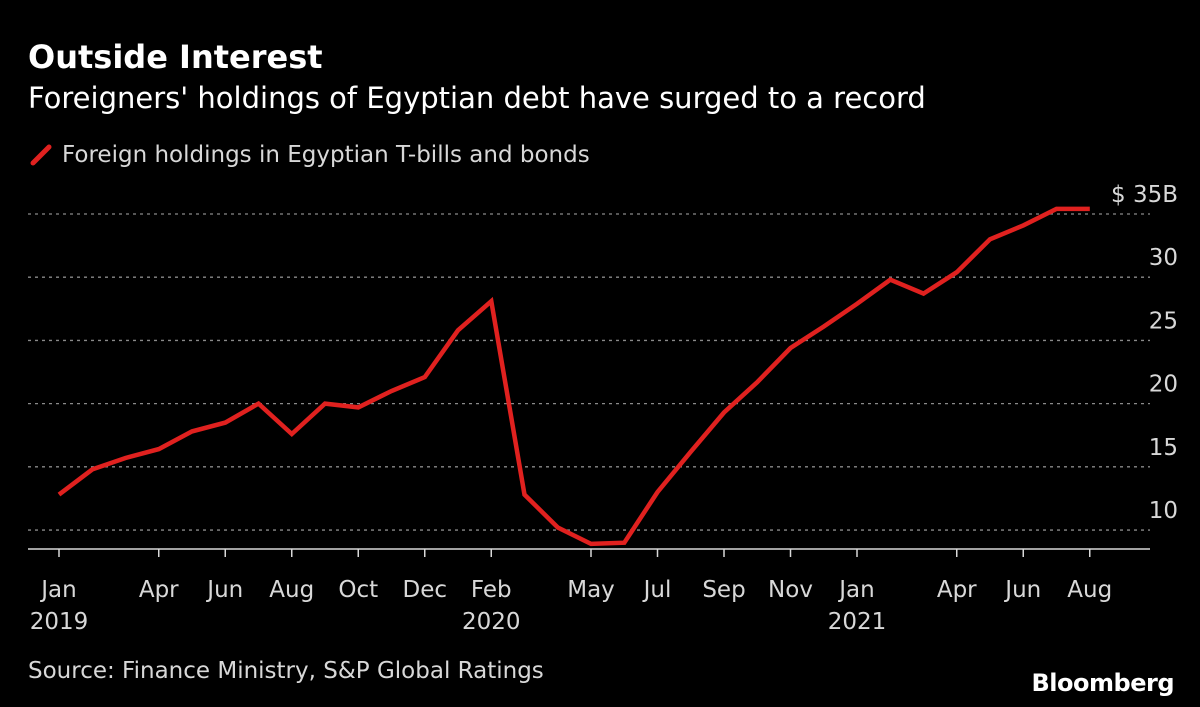 This screenshot has height=707, width=1200. I want to click on x-tick-label: Nov, so click(790, 590).